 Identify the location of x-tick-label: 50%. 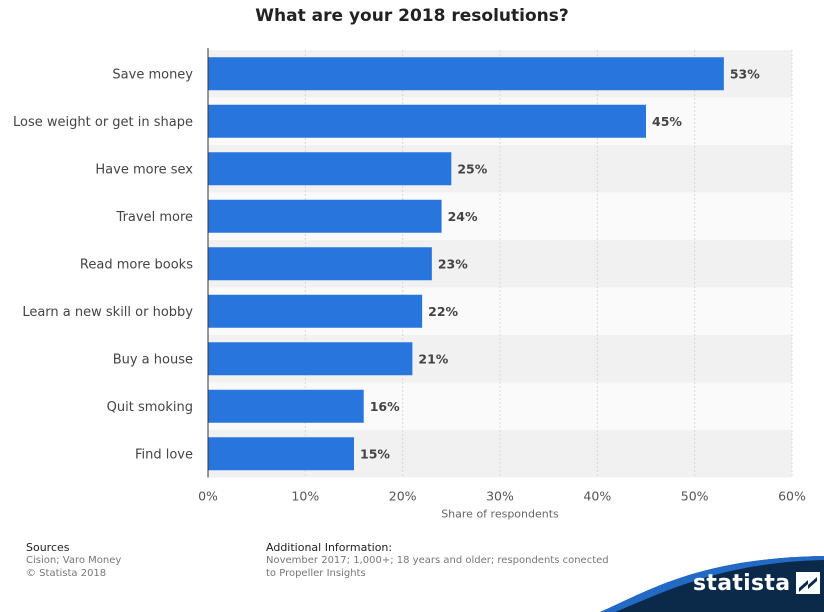
(695, 496).